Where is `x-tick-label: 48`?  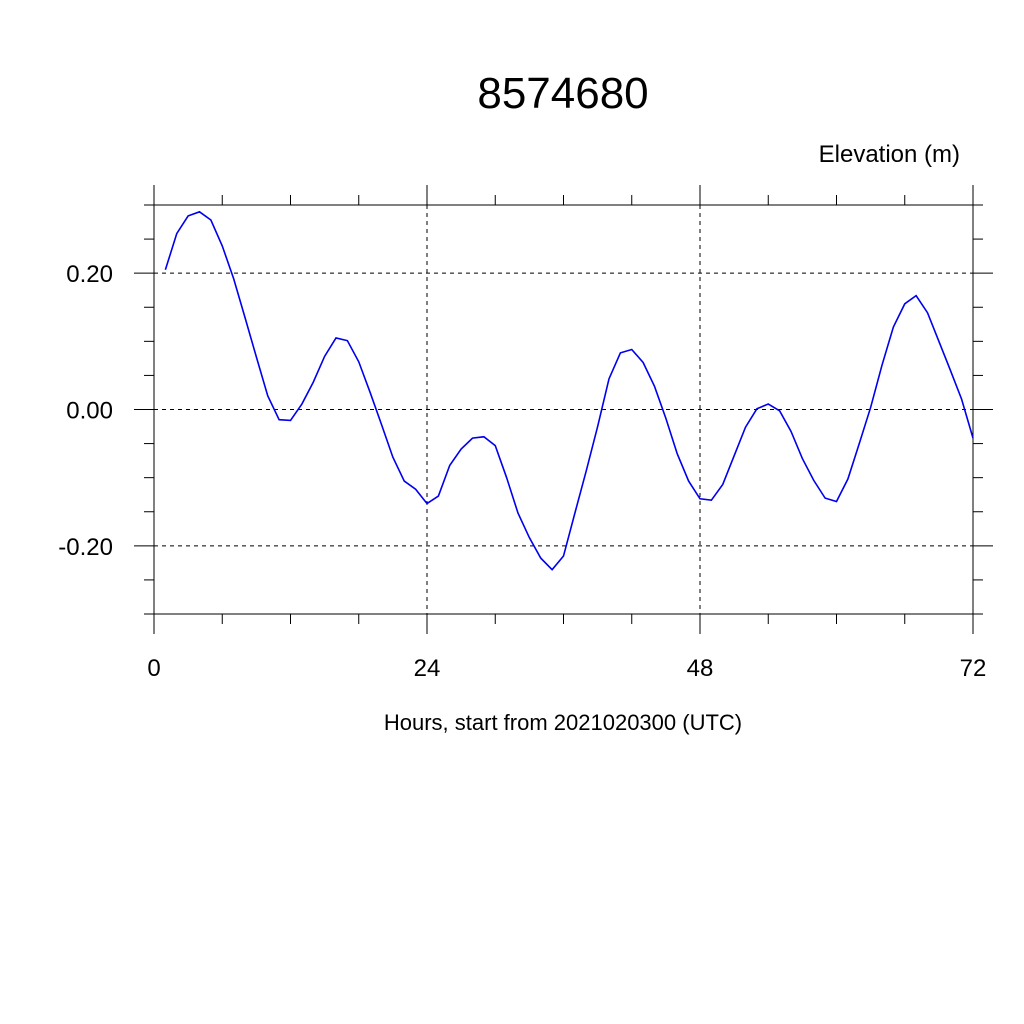 x-tick-label: 48 is located at coordinates (700, 668).